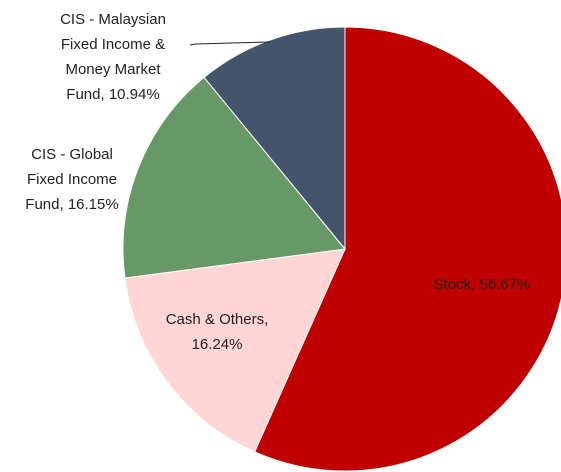  What do you see at coordinates (113, 44) in the screenshot?
I see `data-label: Fixed Income &` at bounding box center [113, 44].